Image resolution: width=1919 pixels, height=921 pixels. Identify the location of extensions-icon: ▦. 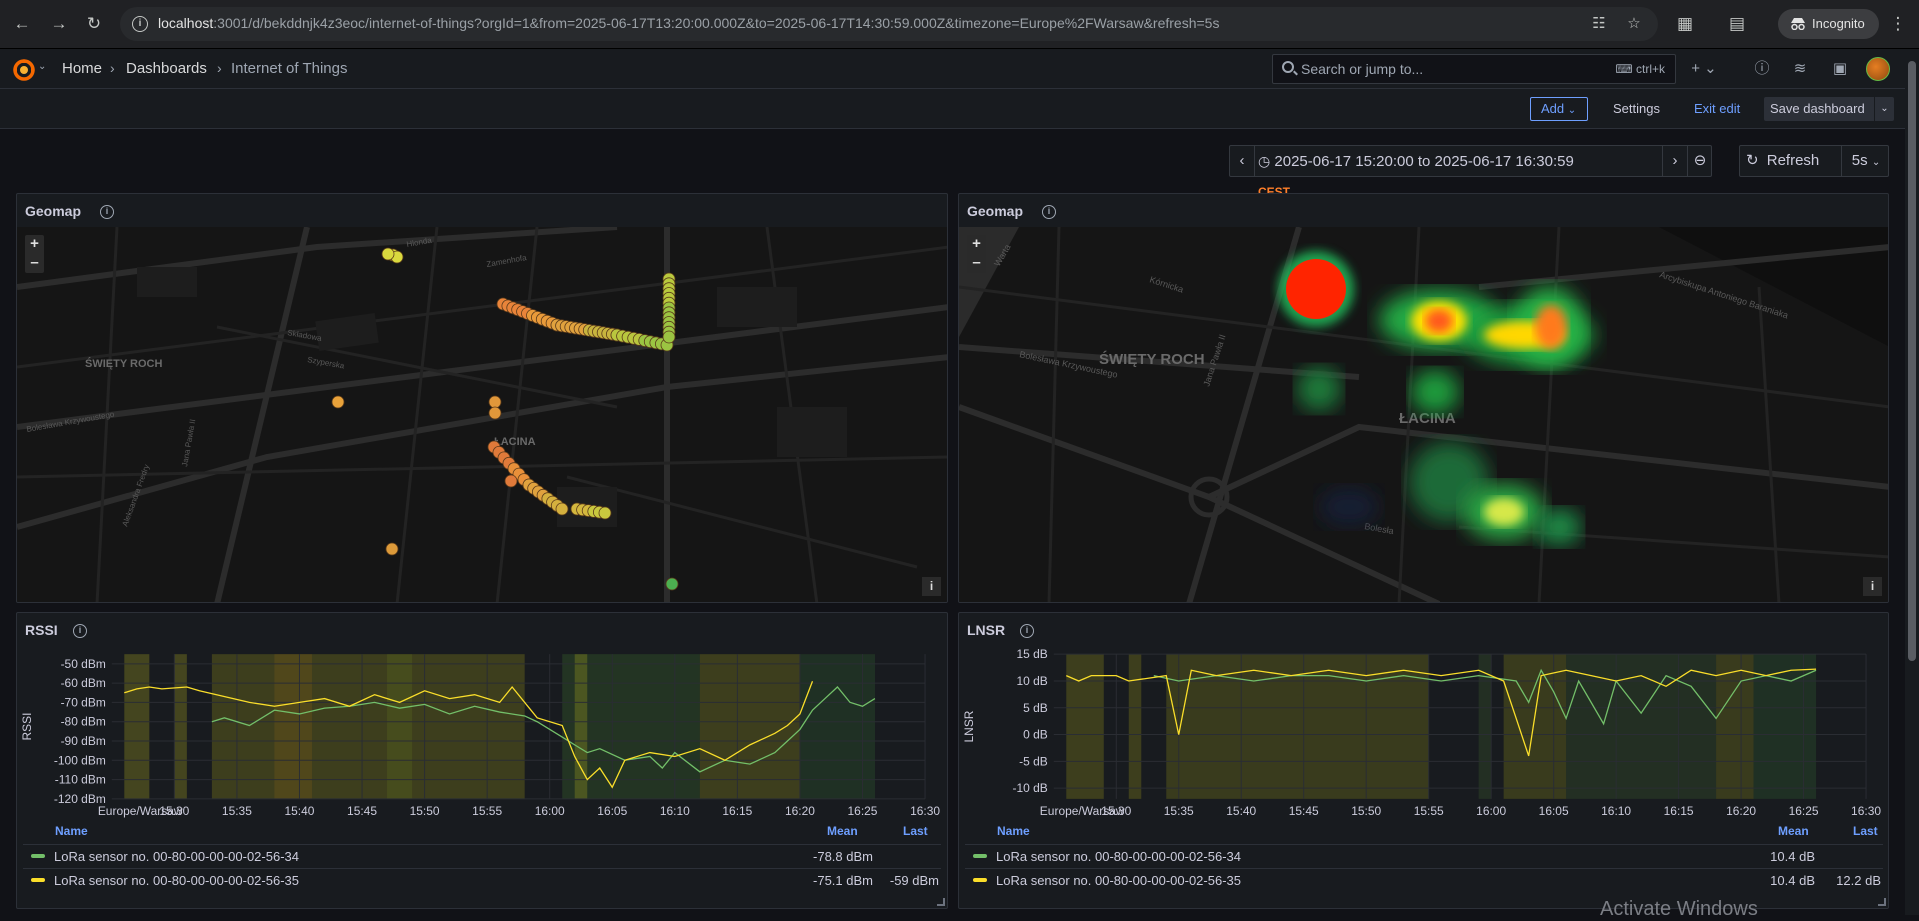
(1685, 23).